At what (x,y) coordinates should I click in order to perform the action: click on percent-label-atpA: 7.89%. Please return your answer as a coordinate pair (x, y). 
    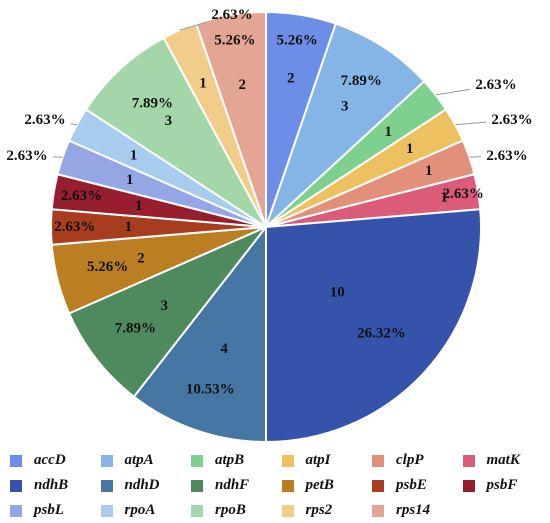
    Looking at the image, I should click on (361, 81).